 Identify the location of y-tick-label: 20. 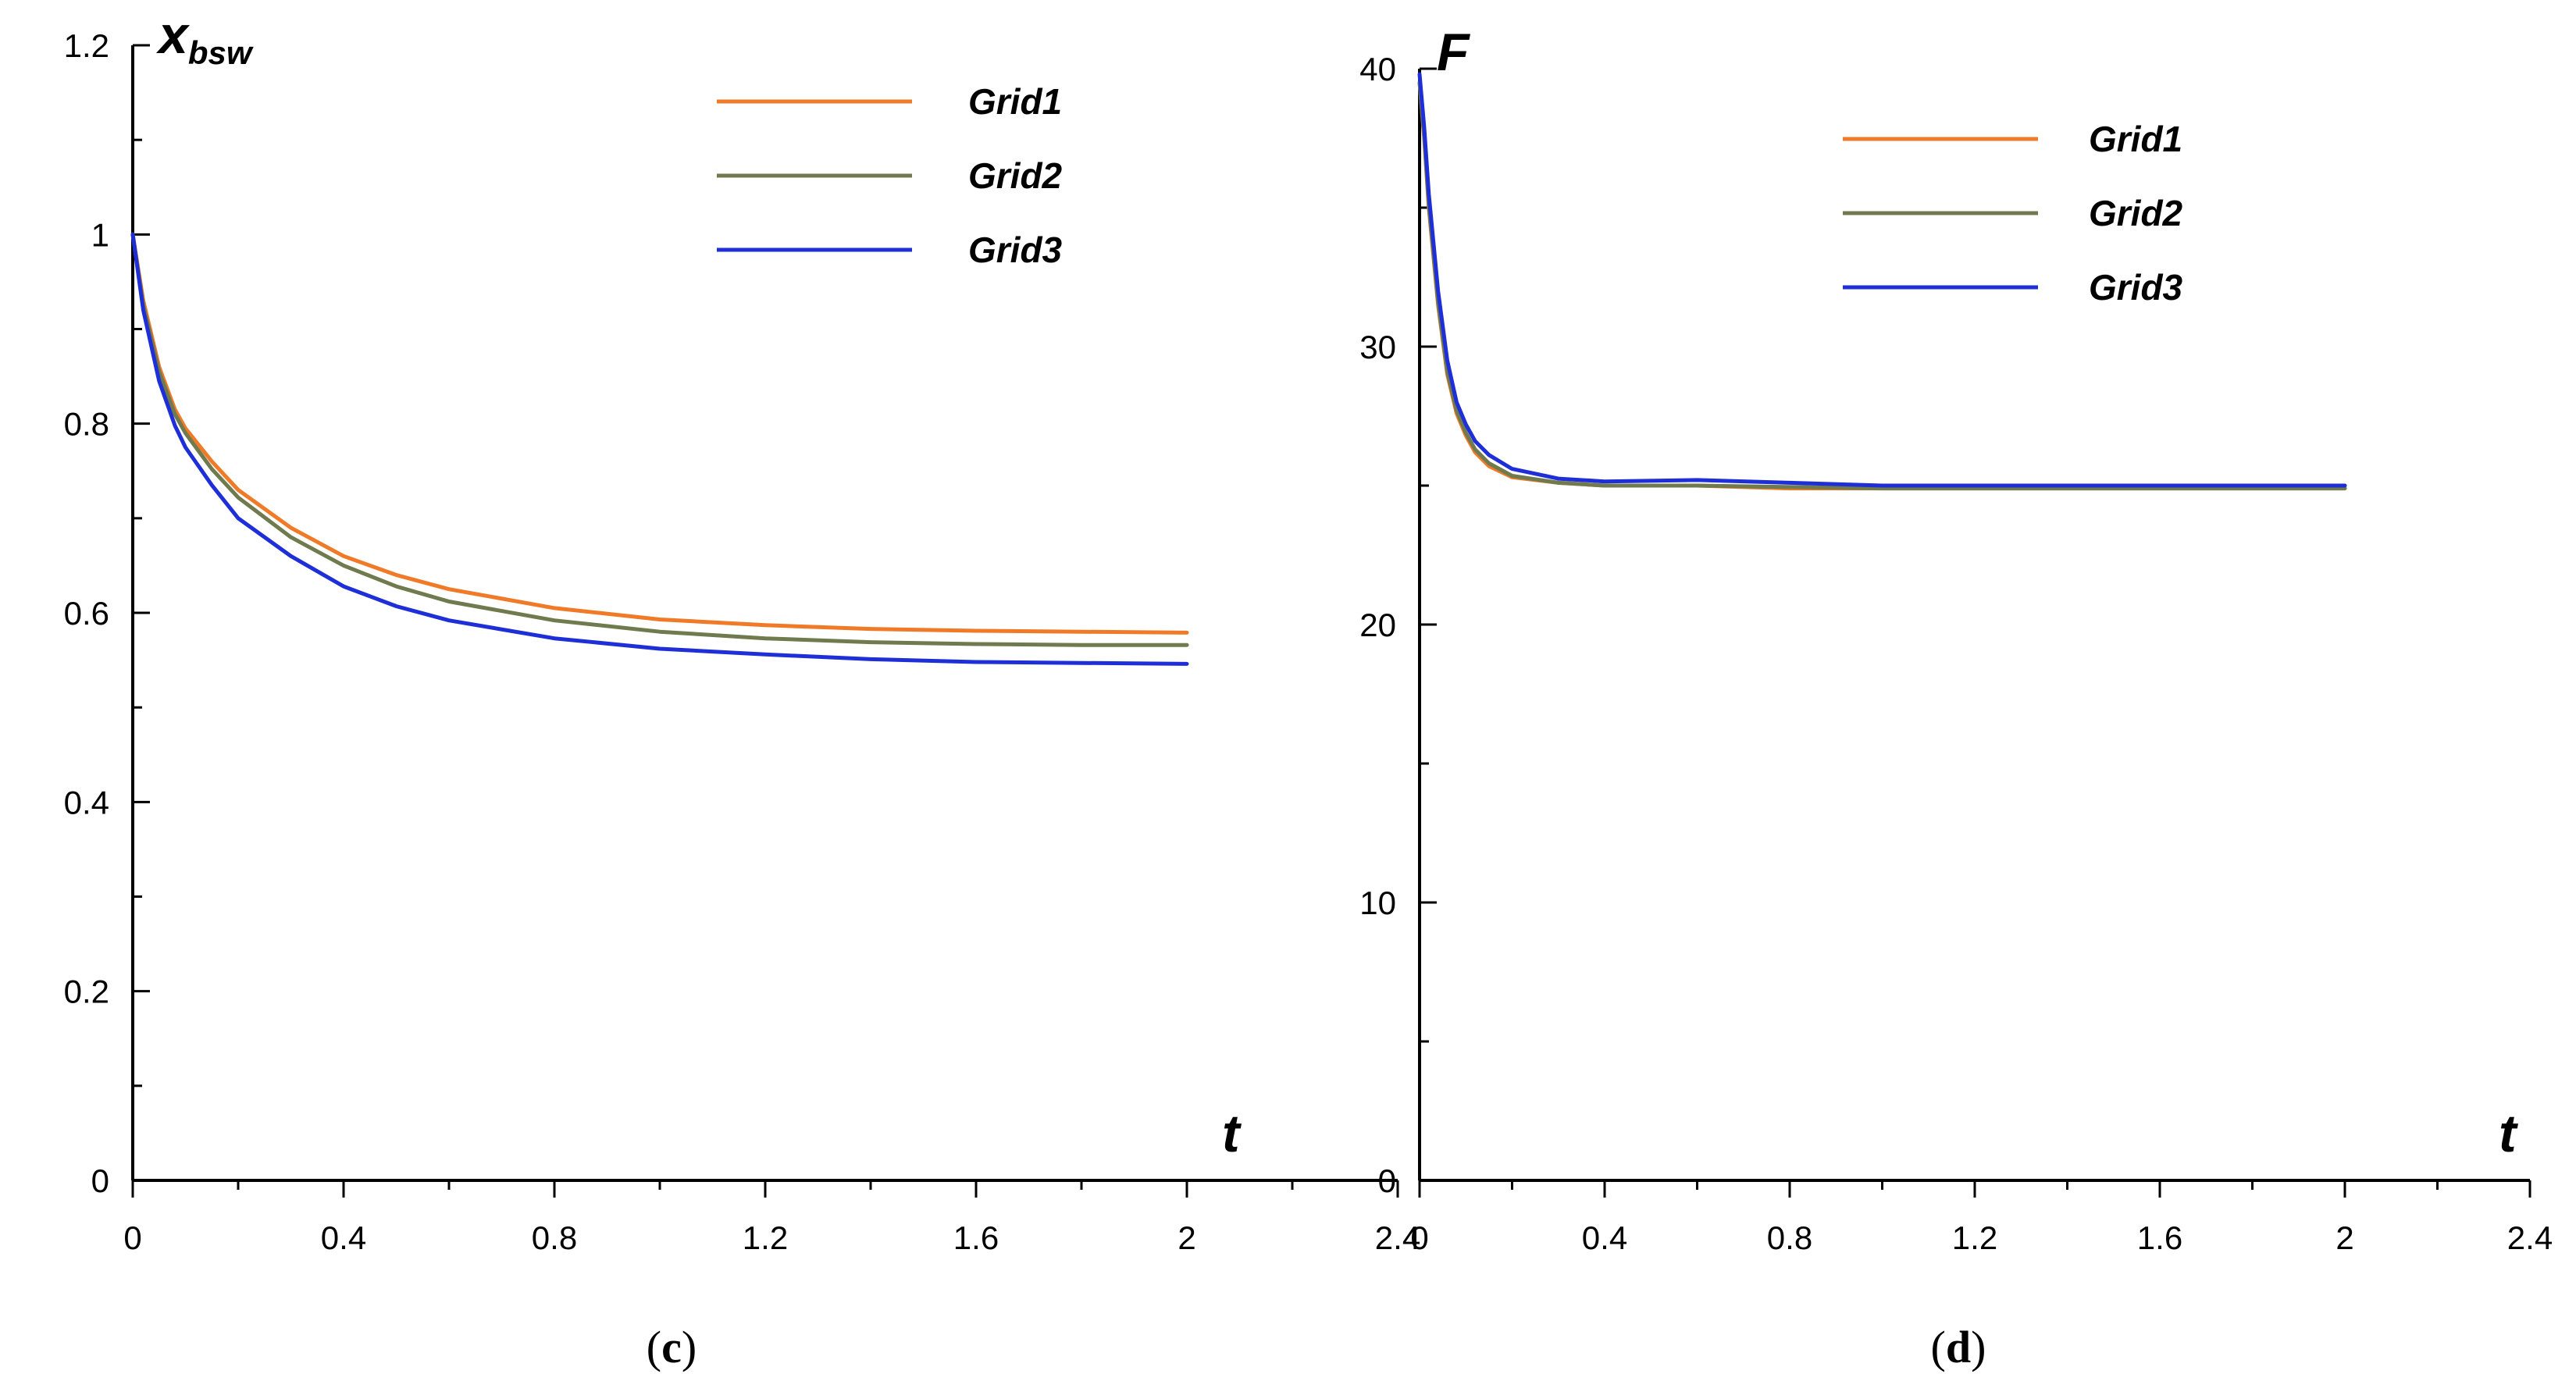
(1377, 625).